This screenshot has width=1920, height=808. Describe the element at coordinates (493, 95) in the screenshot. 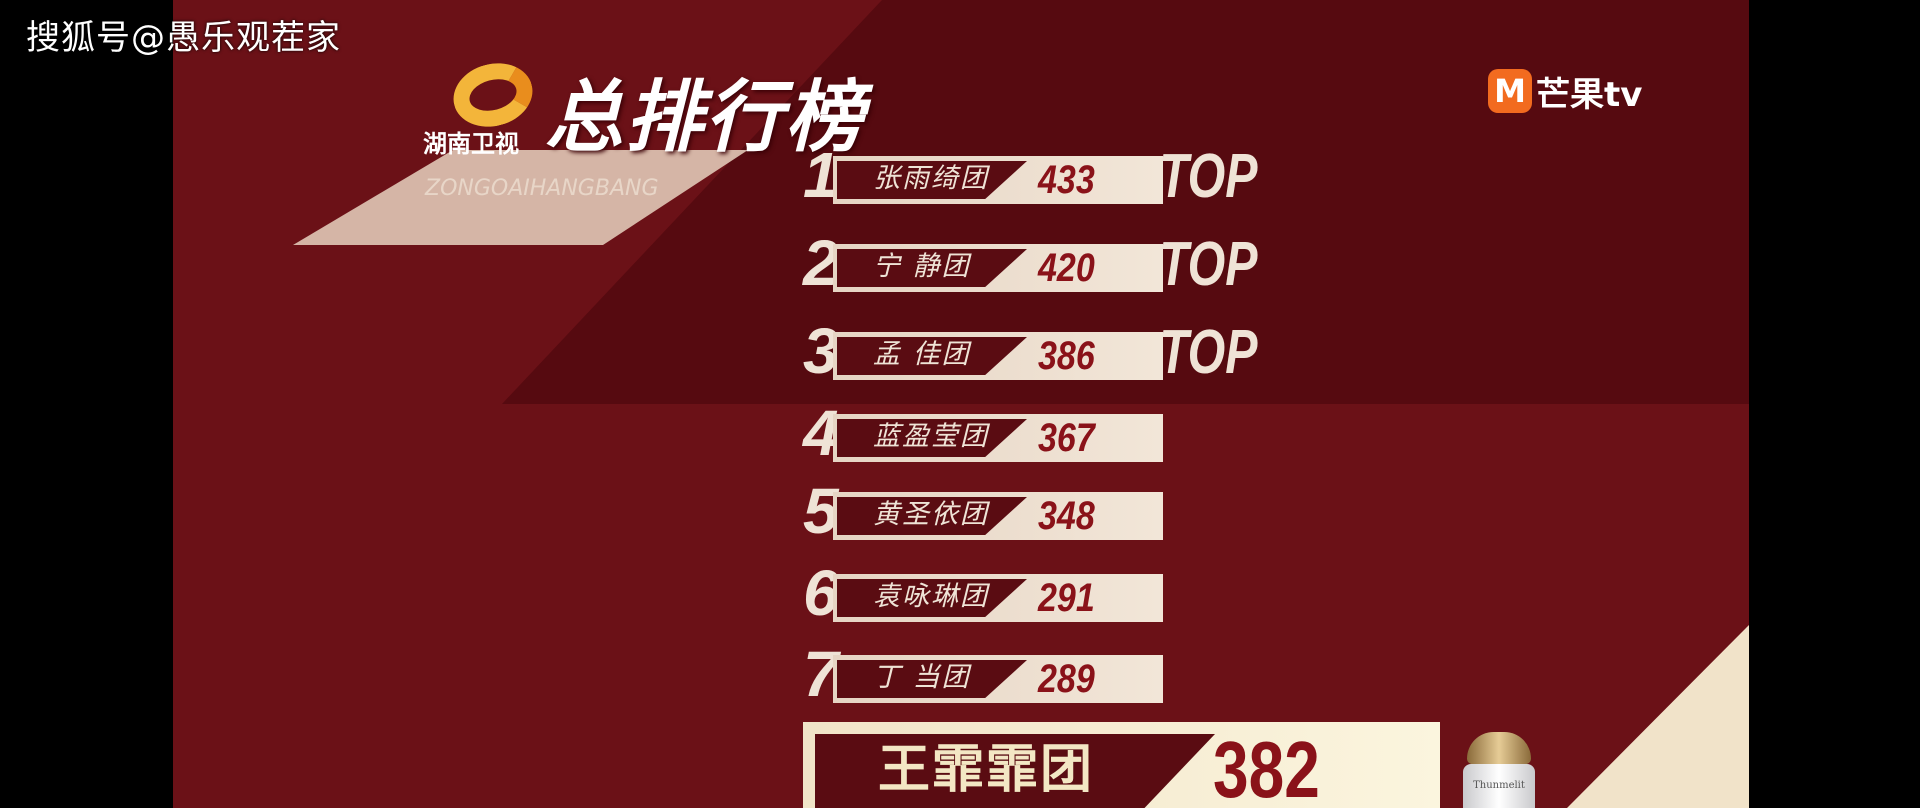

I see `hunan-tv-logo-icon` at that location.